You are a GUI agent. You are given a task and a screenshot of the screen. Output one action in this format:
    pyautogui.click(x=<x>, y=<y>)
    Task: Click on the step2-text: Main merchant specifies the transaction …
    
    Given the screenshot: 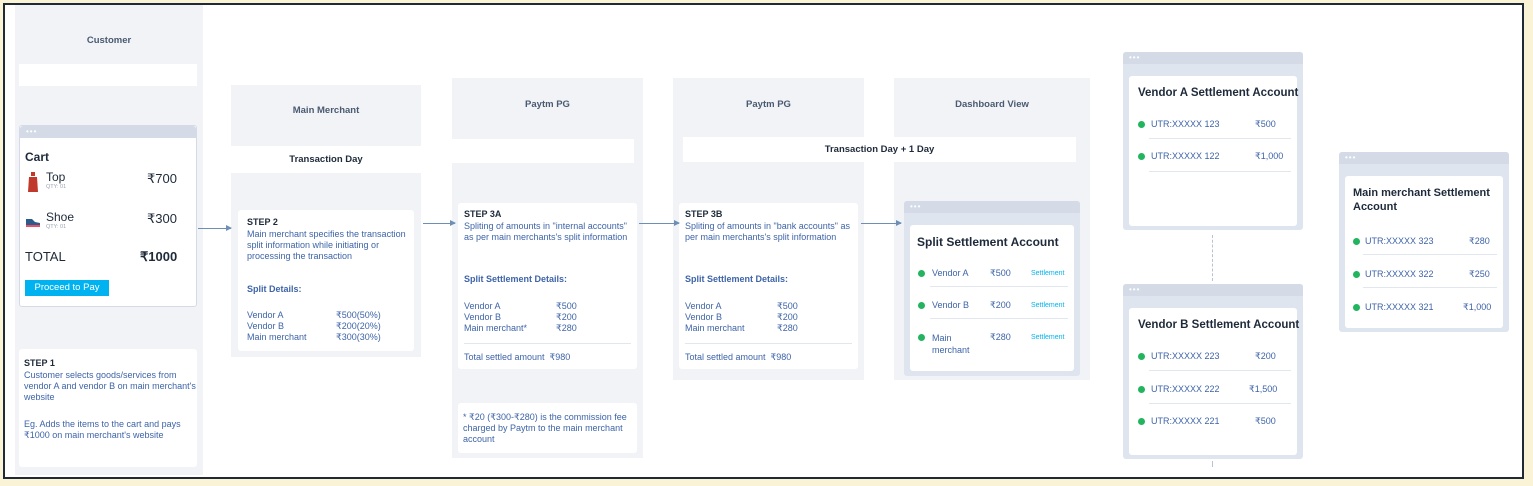 What is the action you would take?
    pyautogui.click(x=326, y=245)
    